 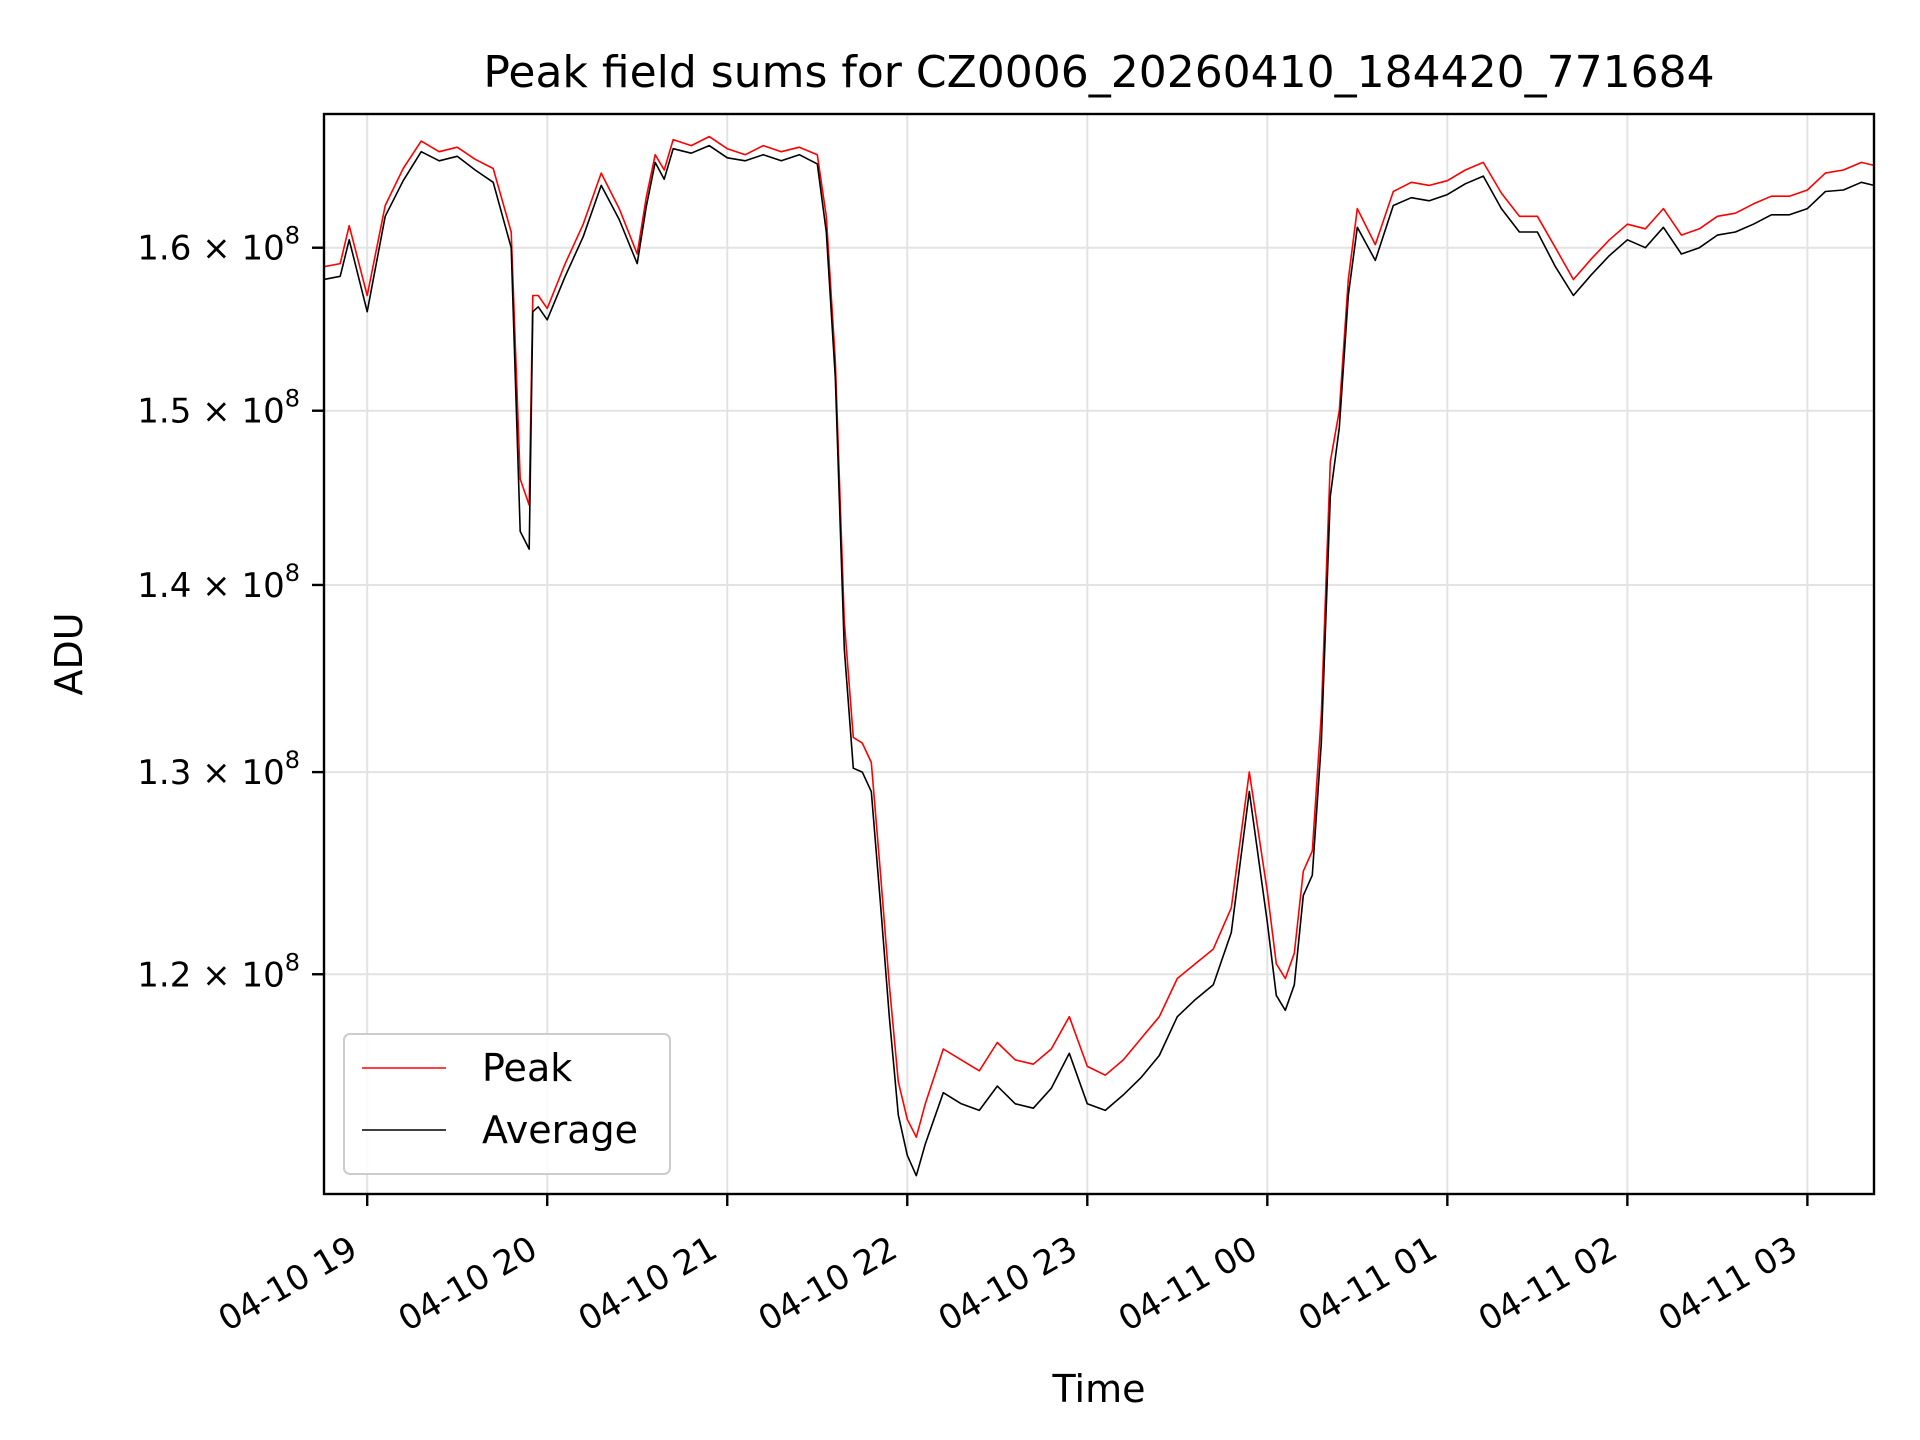 I want to click on legend-label-peak: Peak, so click(x=527, y=1068).